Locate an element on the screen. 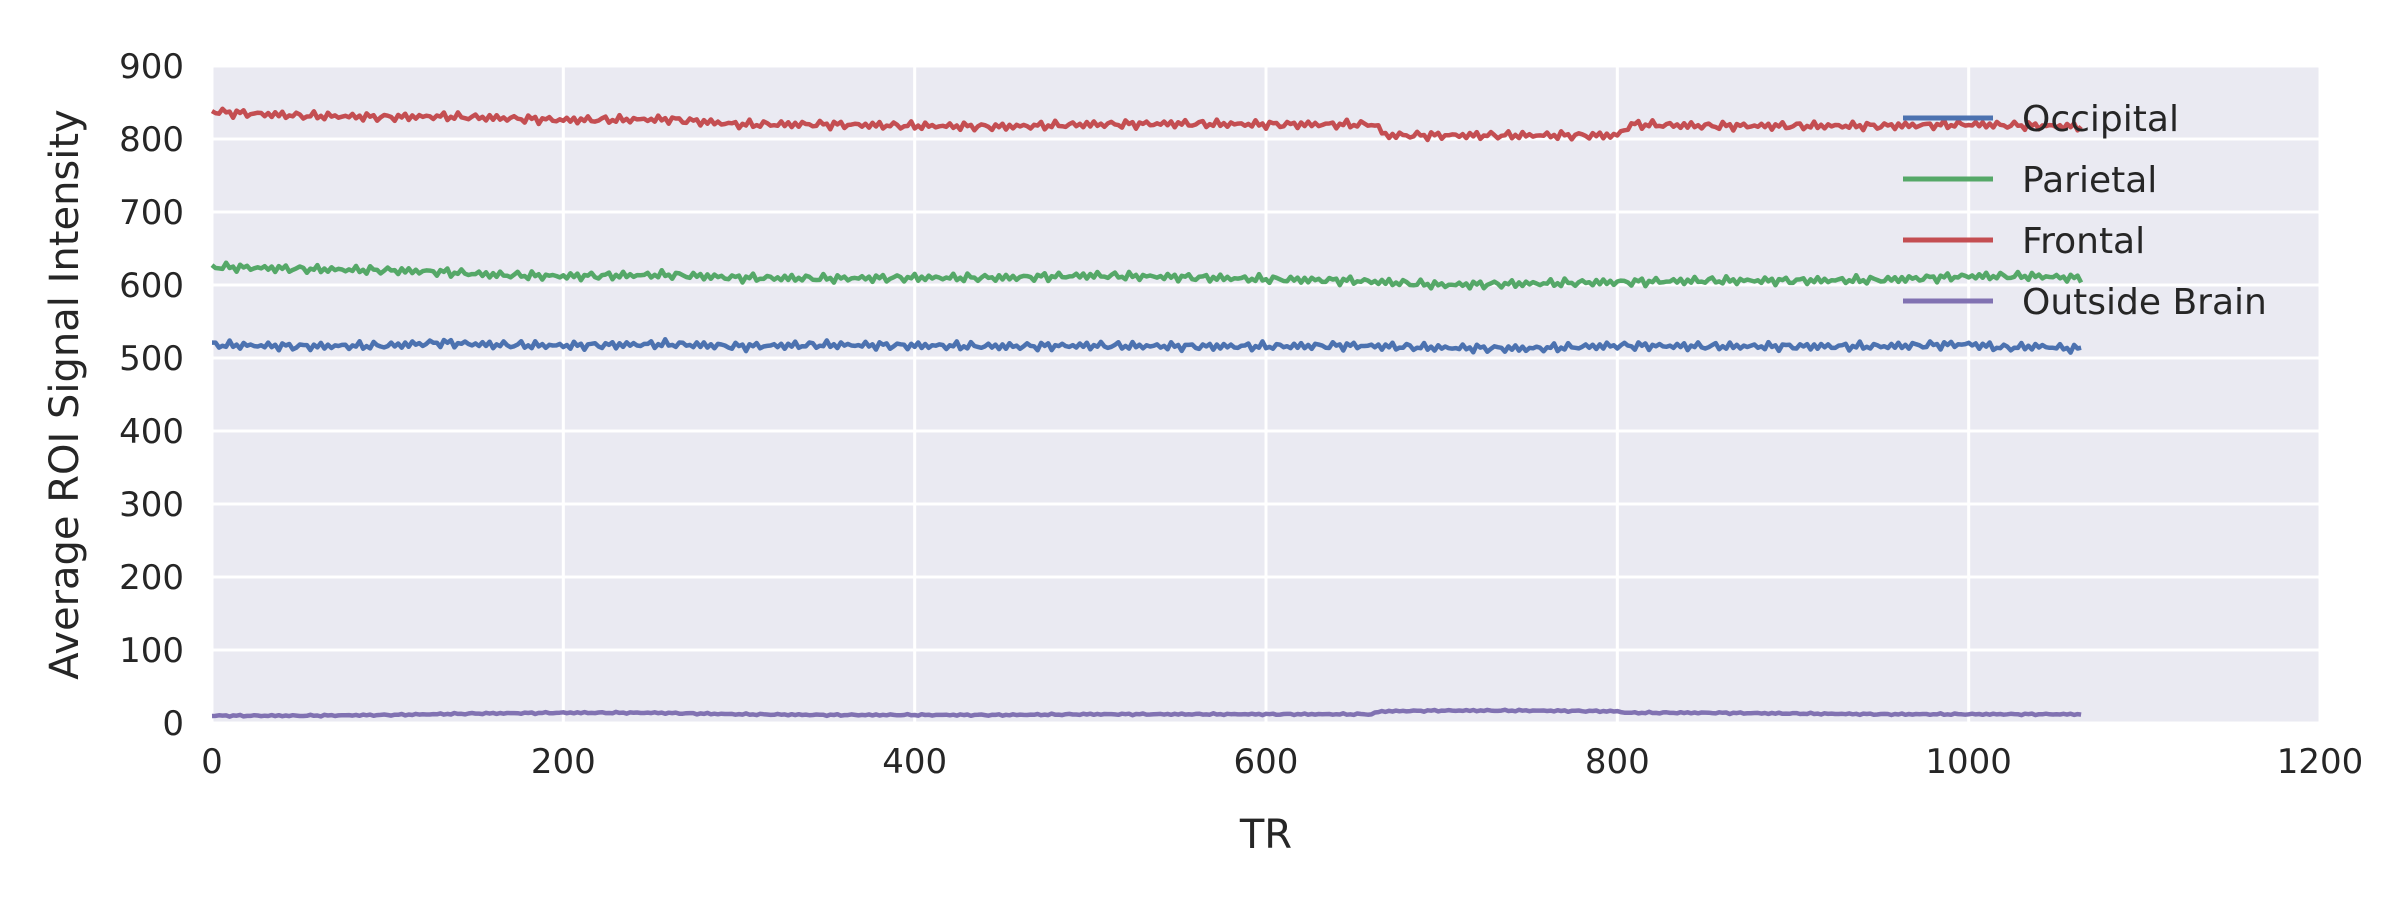 The image size is (2400, 900). y-tick-label: 900 is located at coordinates (151, 67).